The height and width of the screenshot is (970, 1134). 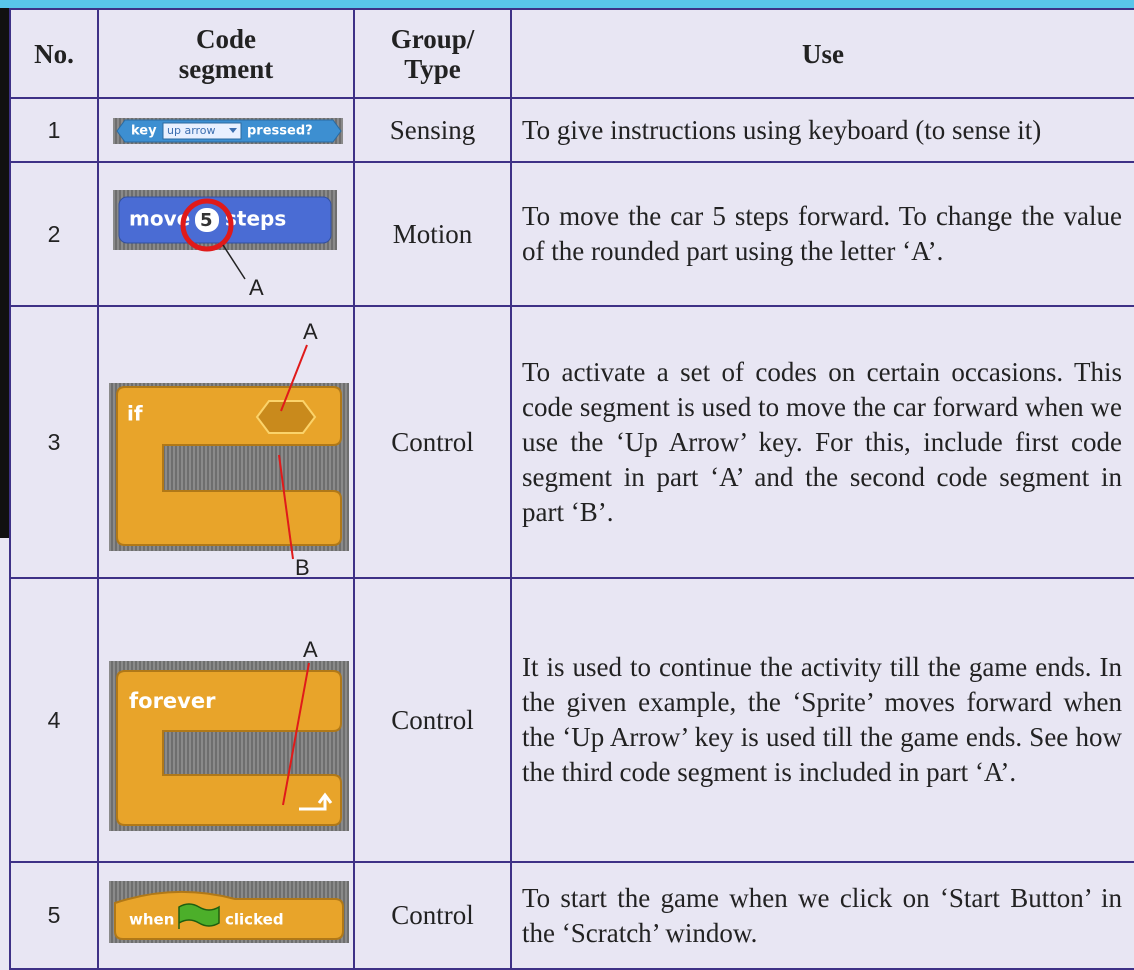 What do you see at coordinates (54, 130) in the screenshot?
I see `number: 1` at bounding box center [54, 130].